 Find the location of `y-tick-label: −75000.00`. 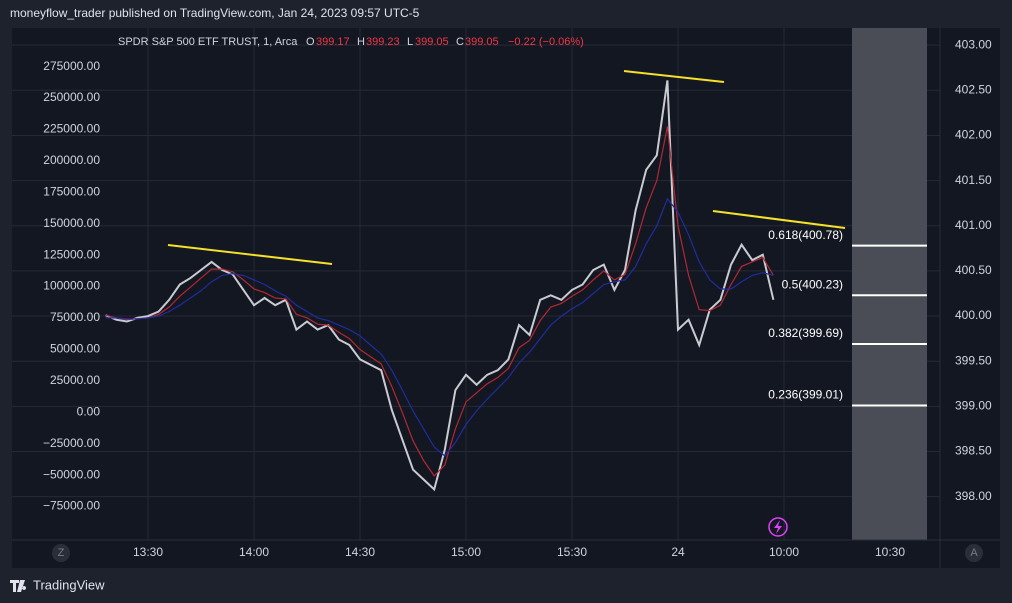

y-tick-label: −75000.00 is located at coordinates (71, 506).